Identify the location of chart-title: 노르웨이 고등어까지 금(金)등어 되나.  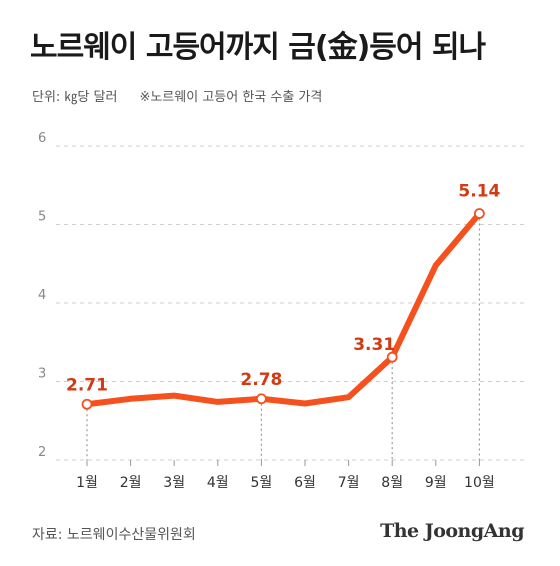
(258, 47).